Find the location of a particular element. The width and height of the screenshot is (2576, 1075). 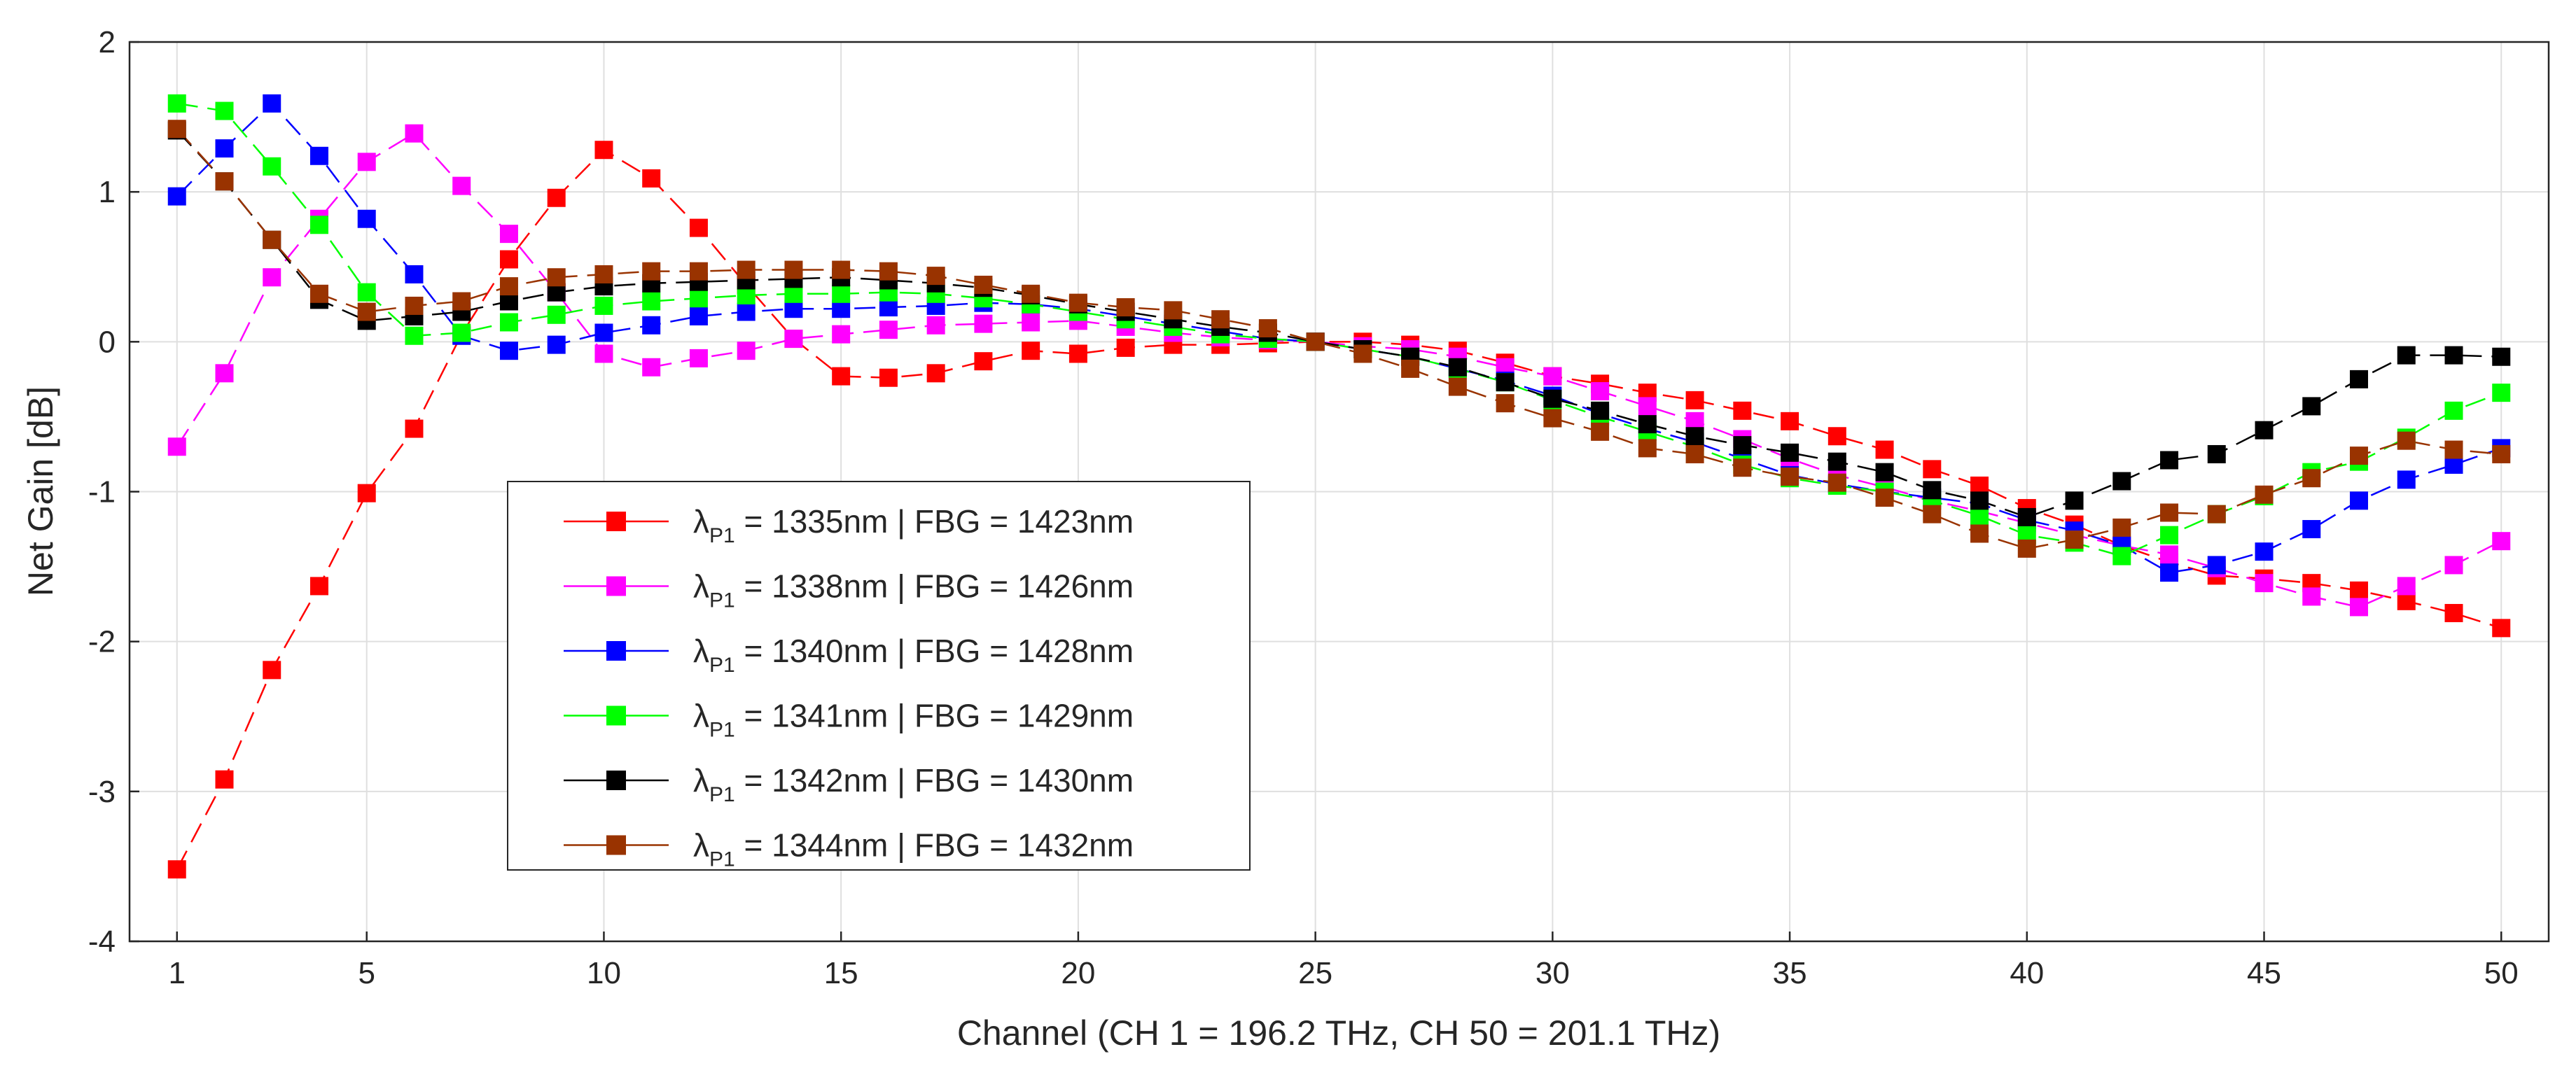

data-point-s1-ch1 is located at coordinates (176, 869).